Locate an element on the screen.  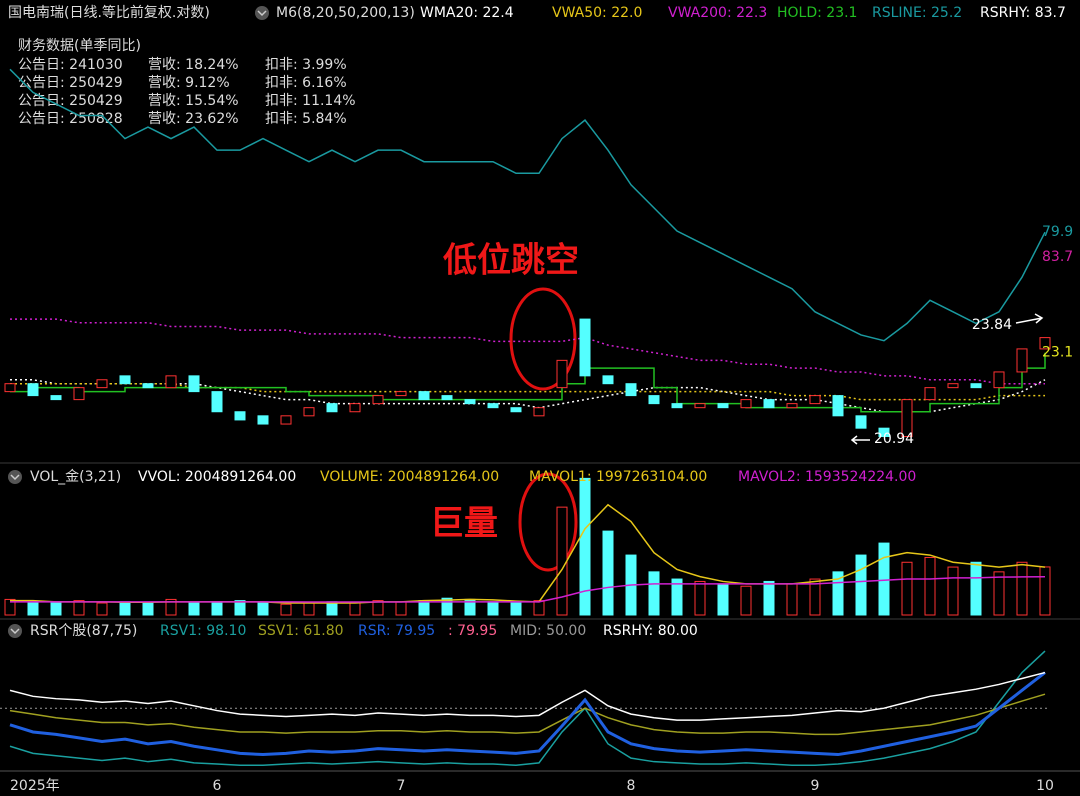
x-tick-label: 2025年 is located at coordinates (35, 786).